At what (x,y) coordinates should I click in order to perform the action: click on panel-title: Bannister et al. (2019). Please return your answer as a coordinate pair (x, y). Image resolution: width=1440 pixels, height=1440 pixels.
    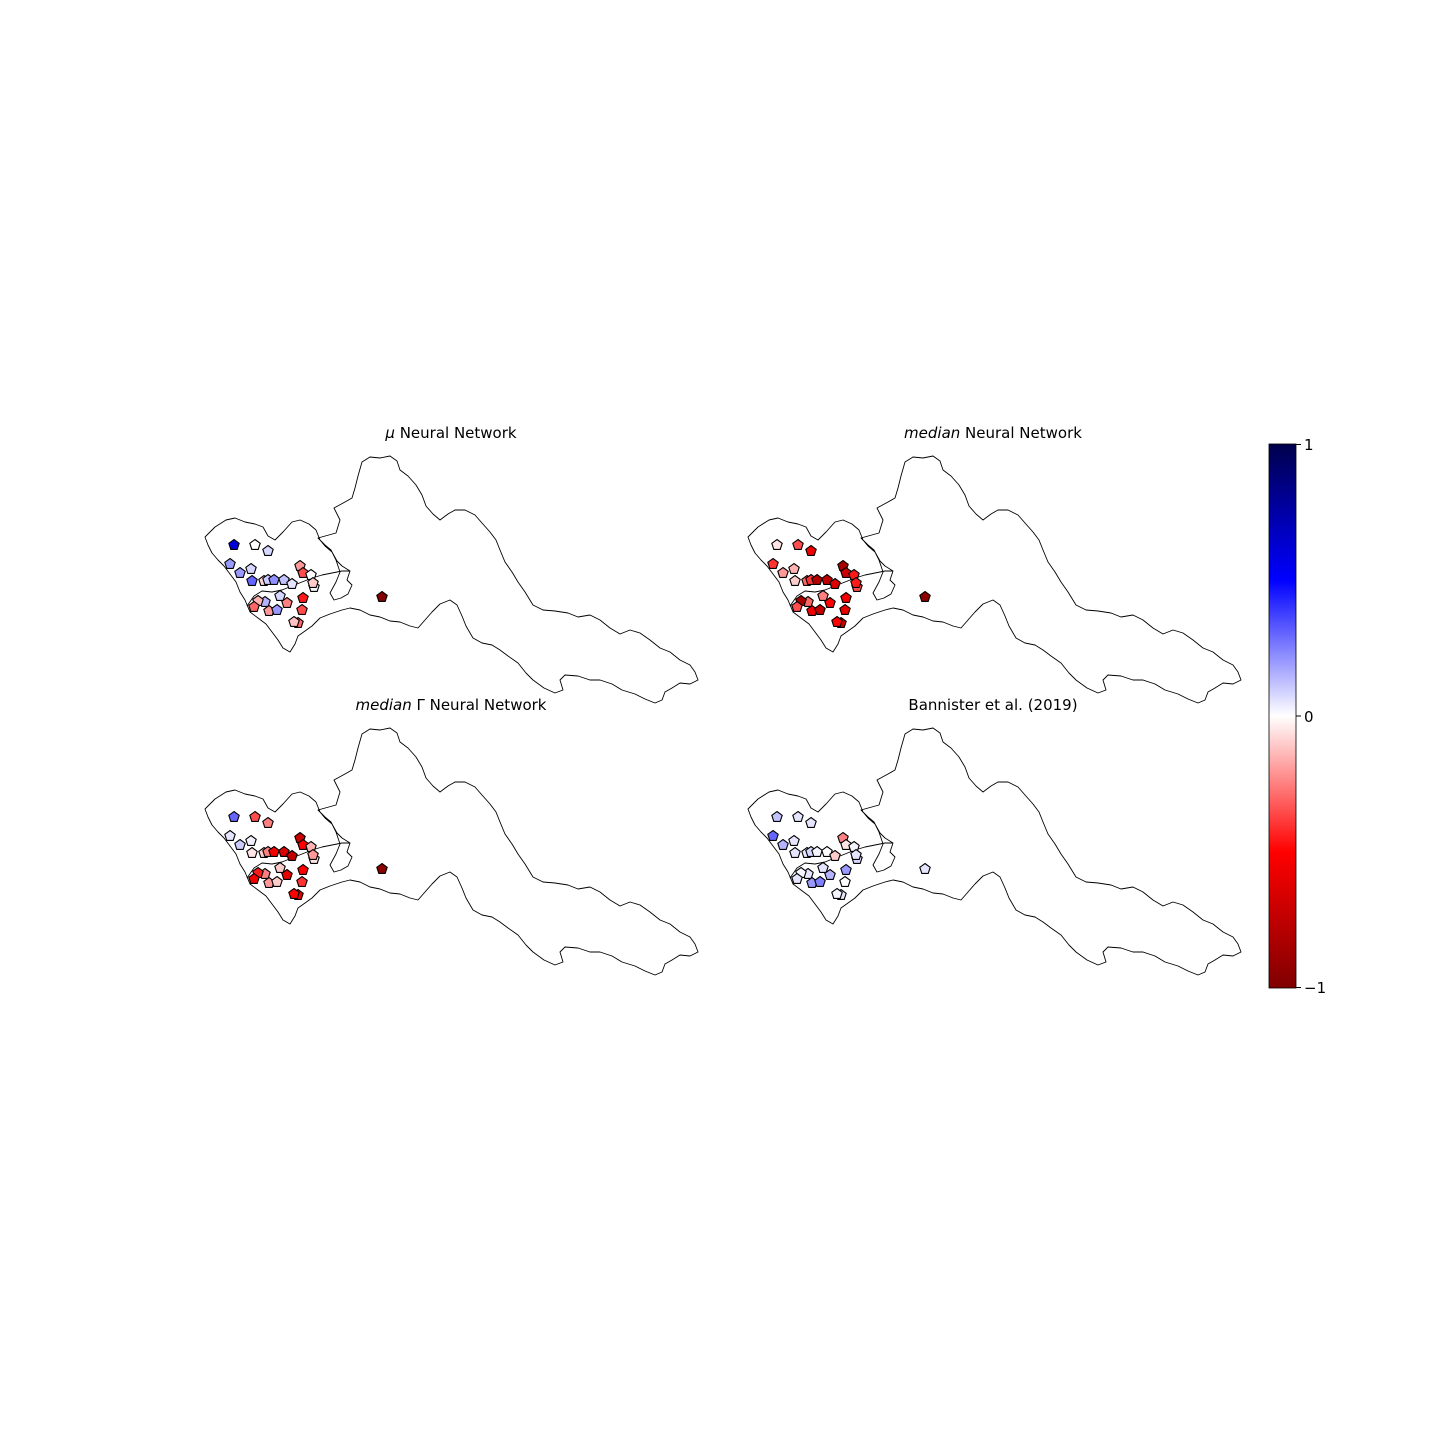
    Looking at the image, I should click on (992, 705).